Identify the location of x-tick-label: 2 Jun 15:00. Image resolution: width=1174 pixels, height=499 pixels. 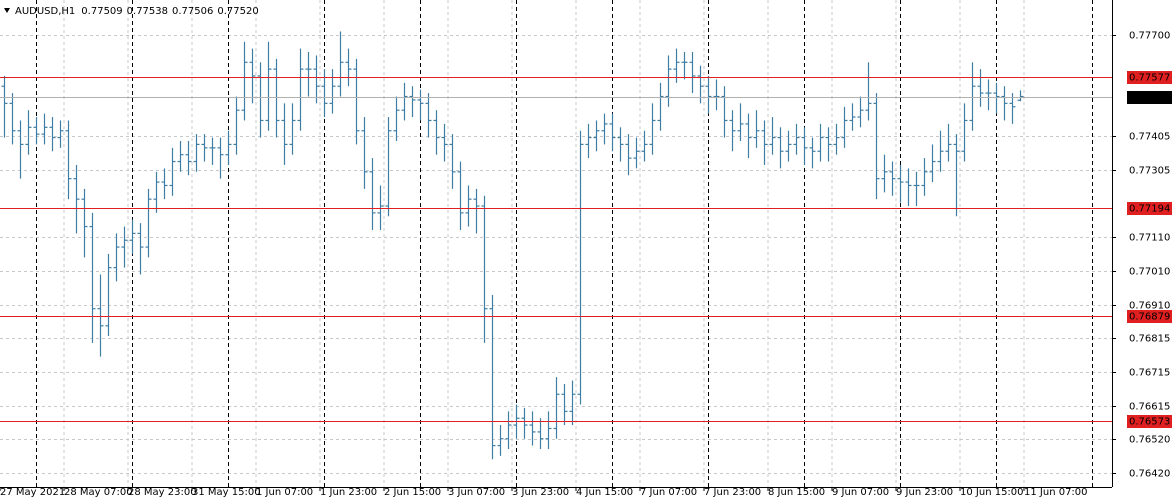
(412, 492).